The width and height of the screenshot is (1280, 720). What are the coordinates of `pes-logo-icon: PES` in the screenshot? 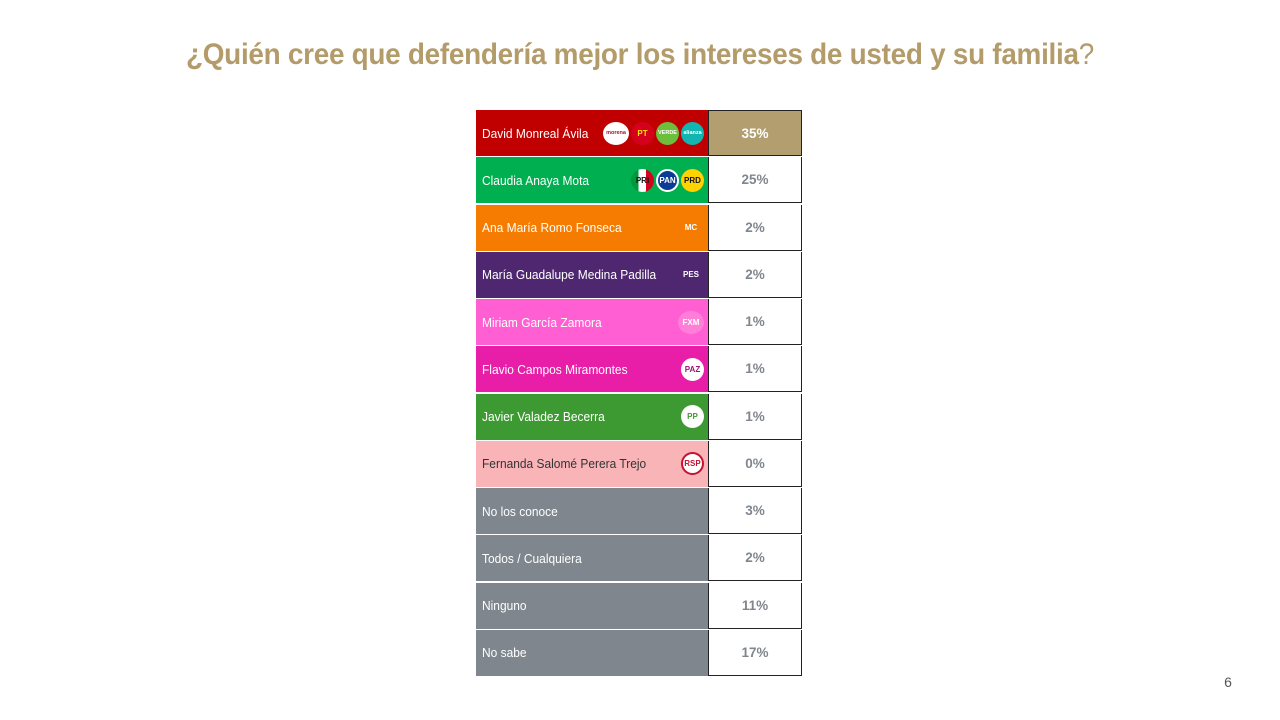 It's located at (691, 275).